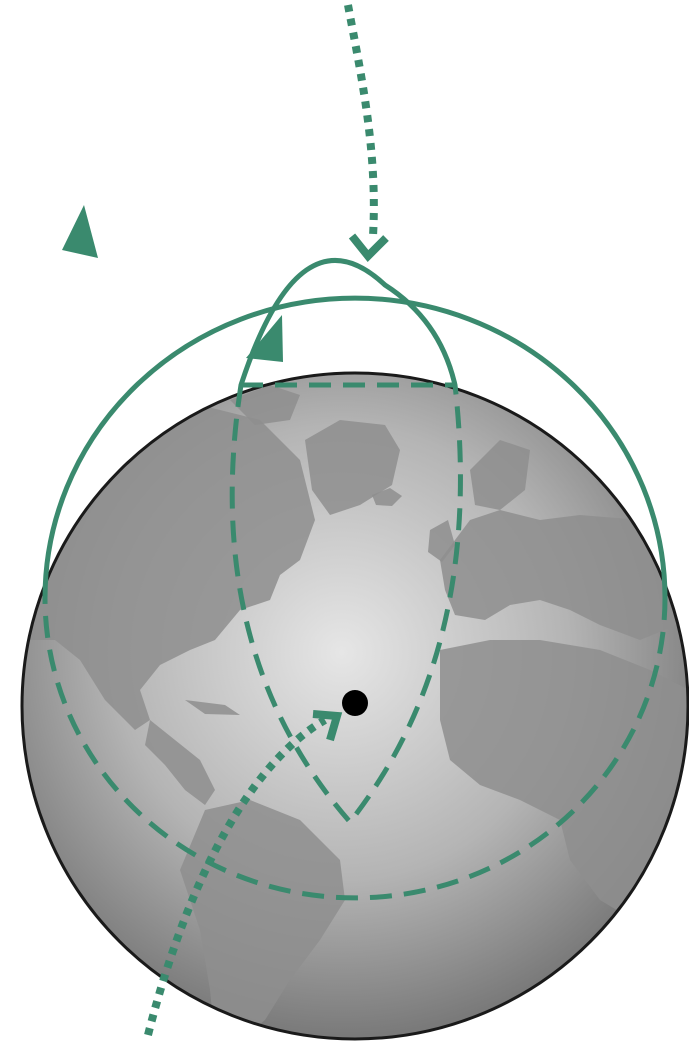 The image size is (689, 1041). I want to click on central-america-landmass, so click(180, 762).